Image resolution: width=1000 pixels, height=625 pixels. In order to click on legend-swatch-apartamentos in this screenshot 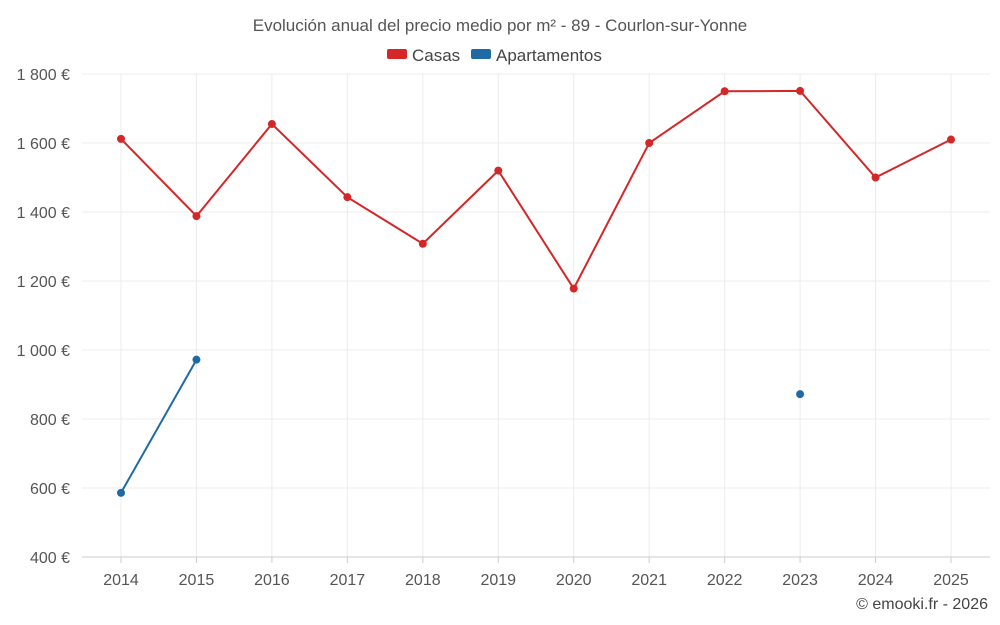, I will do `click(481, 54)`.